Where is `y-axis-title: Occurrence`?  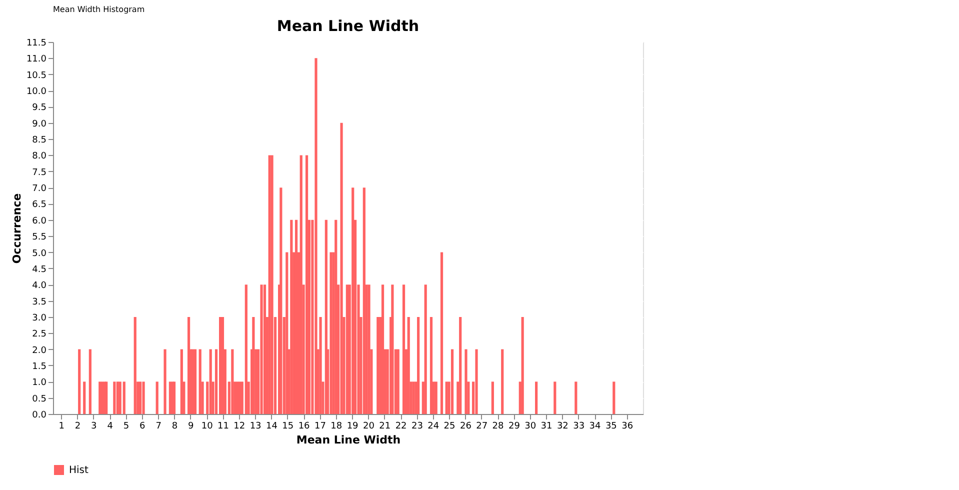
y-axis-title: Occurrence is located at coordinates (17, 228).